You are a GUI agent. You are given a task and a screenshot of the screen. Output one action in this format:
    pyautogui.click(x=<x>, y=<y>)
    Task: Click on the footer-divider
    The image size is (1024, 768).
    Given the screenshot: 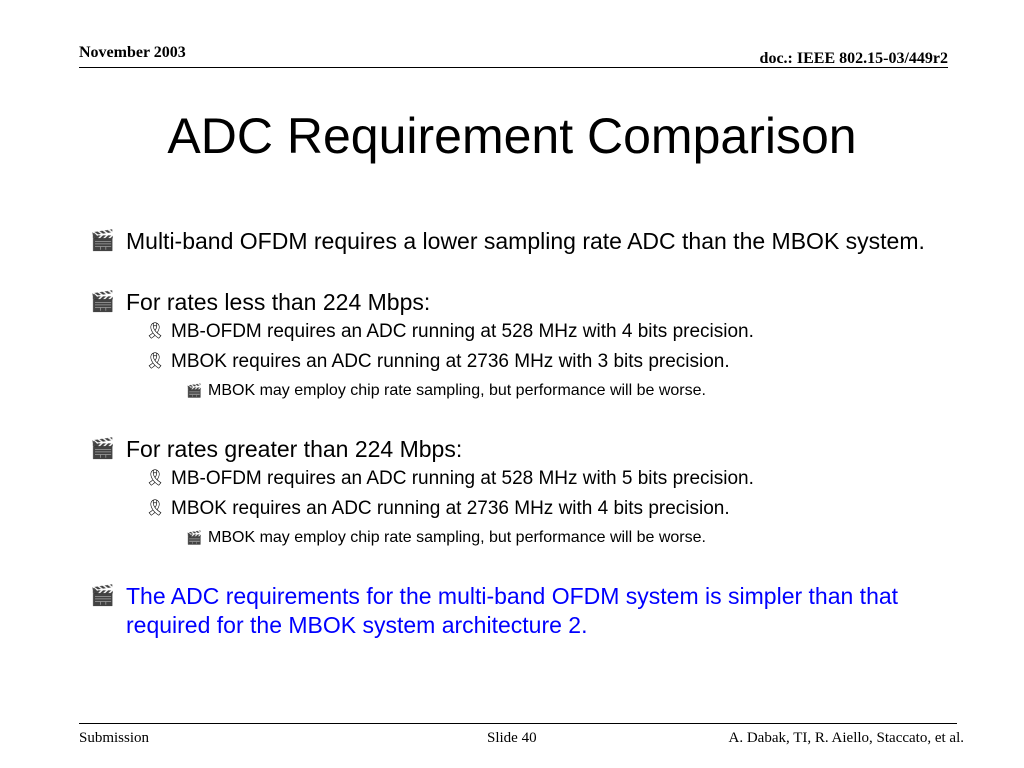 What is the action you would take?
    pyautogui.click(x=518, y=723)
    